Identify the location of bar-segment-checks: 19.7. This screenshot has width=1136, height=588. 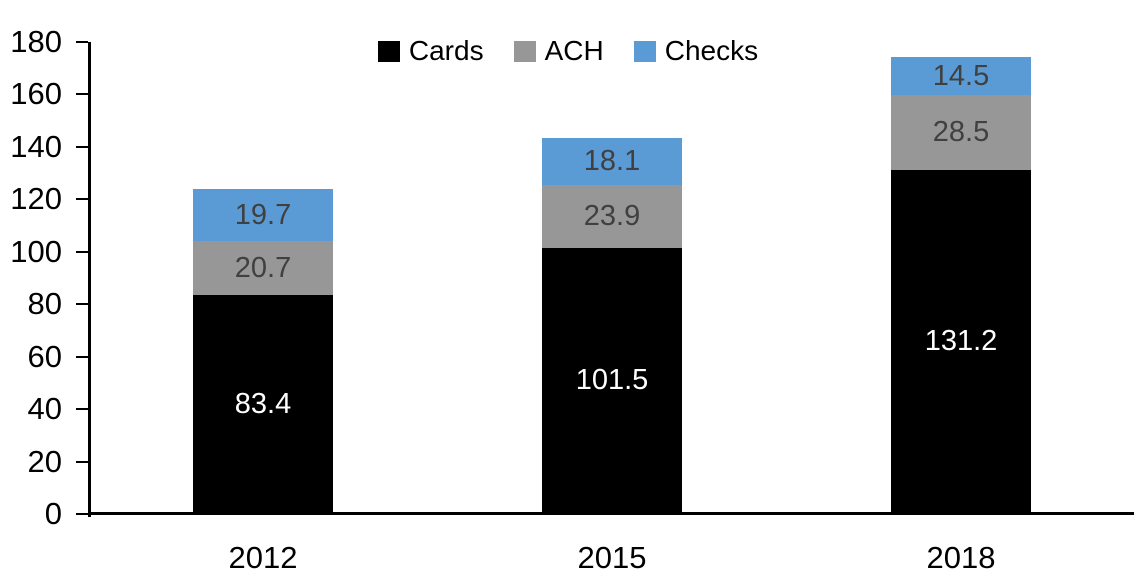
(263, 215).